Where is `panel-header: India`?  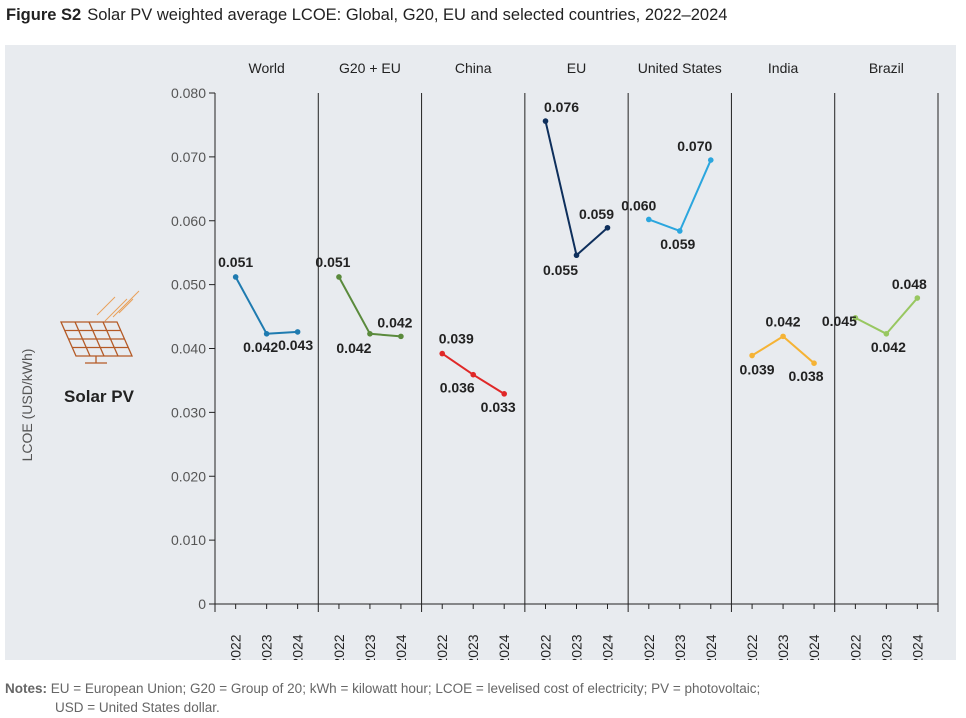 panel-header: India is located at coordinates (783, 68).